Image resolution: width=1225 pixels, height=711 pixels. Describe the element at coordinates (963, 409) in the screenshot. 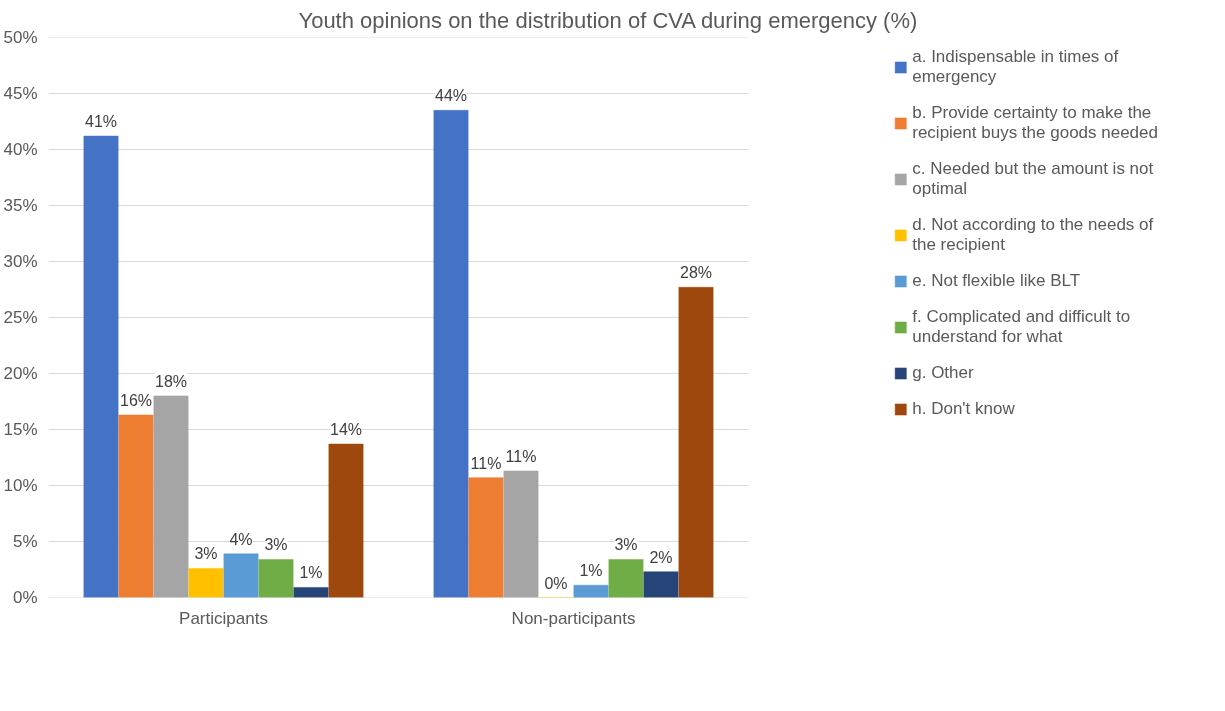

I see `legend-label: h. Don't know` at that location.